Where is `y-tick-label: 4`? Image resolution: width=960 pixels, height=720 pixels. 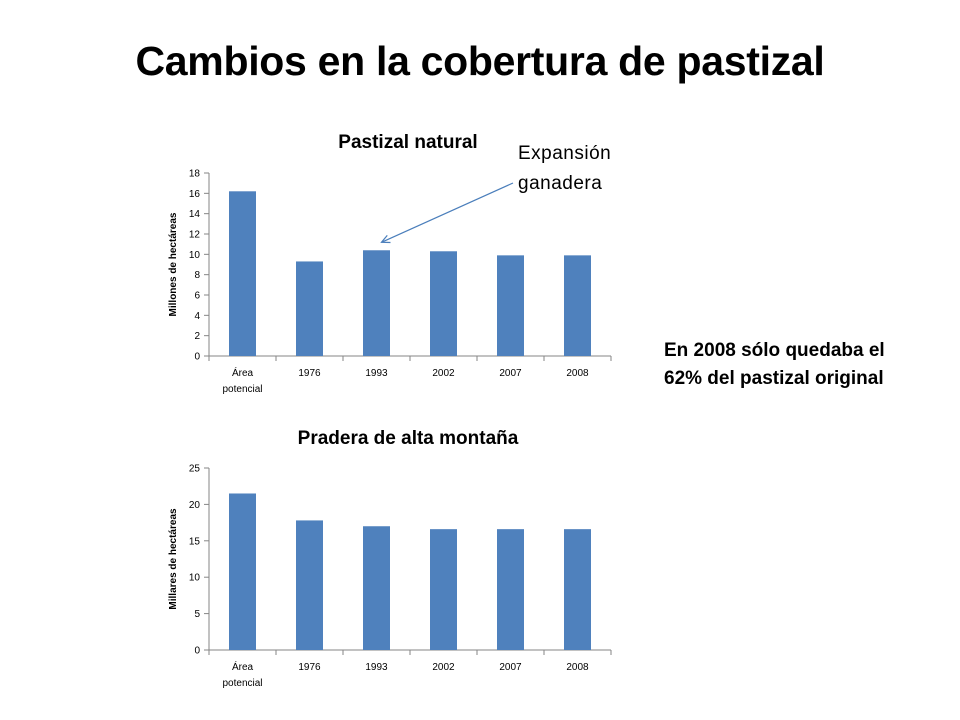 y-tick-label: 4 is located at coordinates (197, 316).